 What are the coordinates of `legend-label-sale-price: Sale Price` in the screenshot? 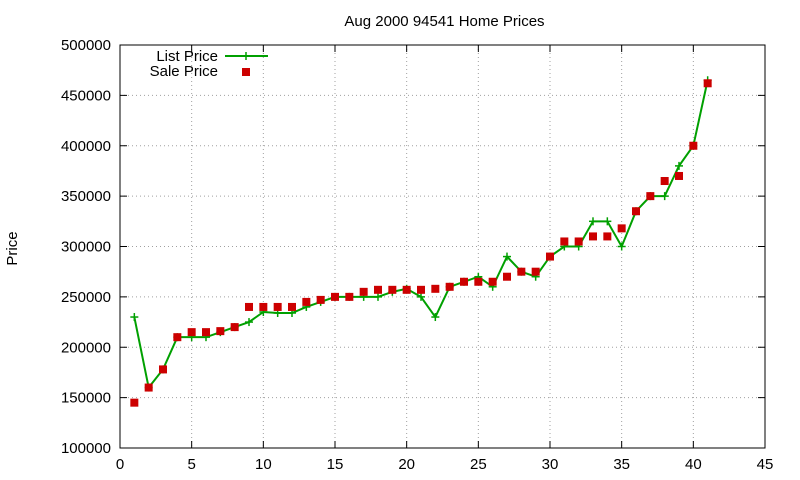 It's located at (184, 71).